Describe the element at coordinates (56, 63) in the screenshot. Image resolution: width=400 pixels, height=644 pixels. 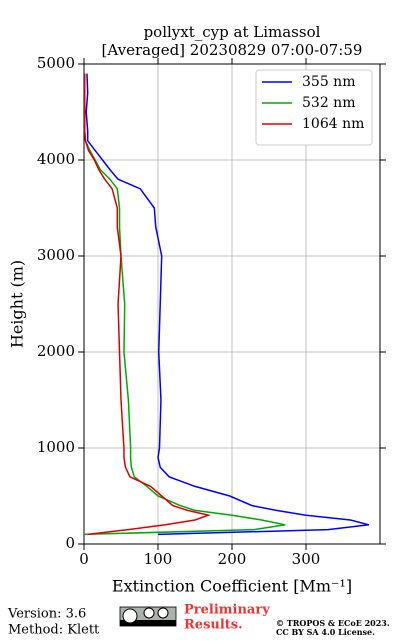
I see `y-tick-label: 5000` at that location.